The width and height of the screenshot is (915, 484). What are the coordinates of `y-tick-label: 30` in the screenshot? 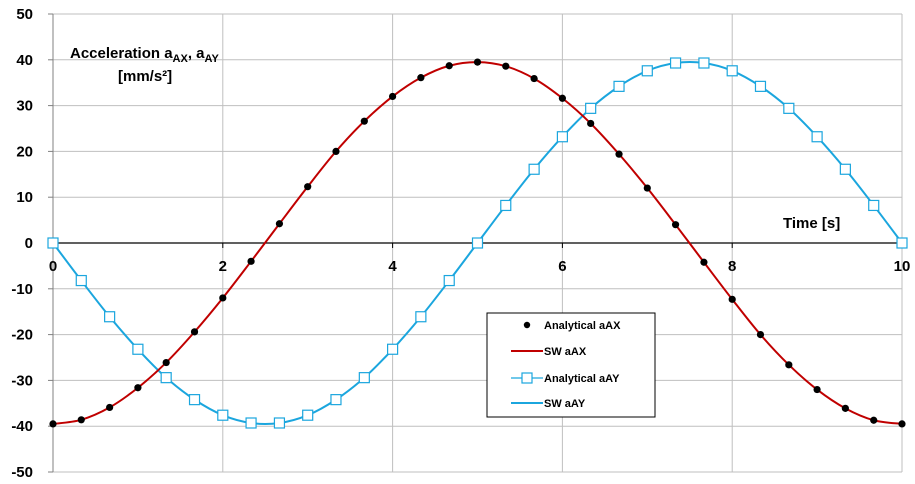 It's located at (24, 106).